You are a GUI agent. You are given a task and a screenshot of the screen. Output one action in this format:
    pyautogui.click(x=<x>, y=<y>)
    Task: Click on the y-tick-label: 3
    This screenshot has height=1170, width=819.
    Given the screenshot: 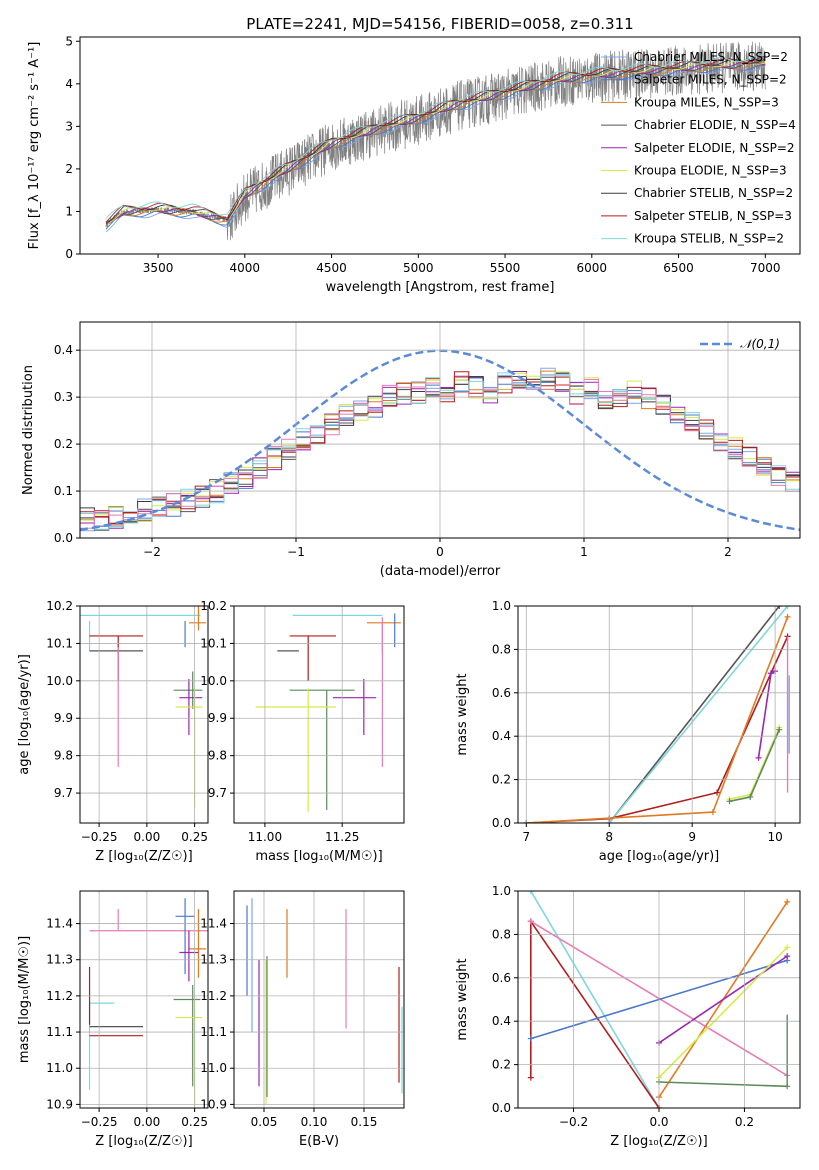 What is the action you would take?
    pyautogui.click(x=69, y=126)
    